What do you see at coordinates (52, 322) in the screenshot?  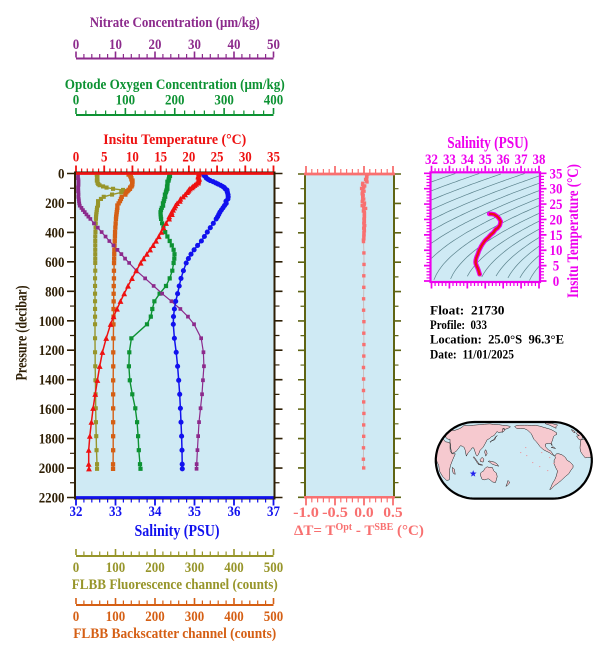 I see `svg-text: 1000` at bounding box center [52, 322].